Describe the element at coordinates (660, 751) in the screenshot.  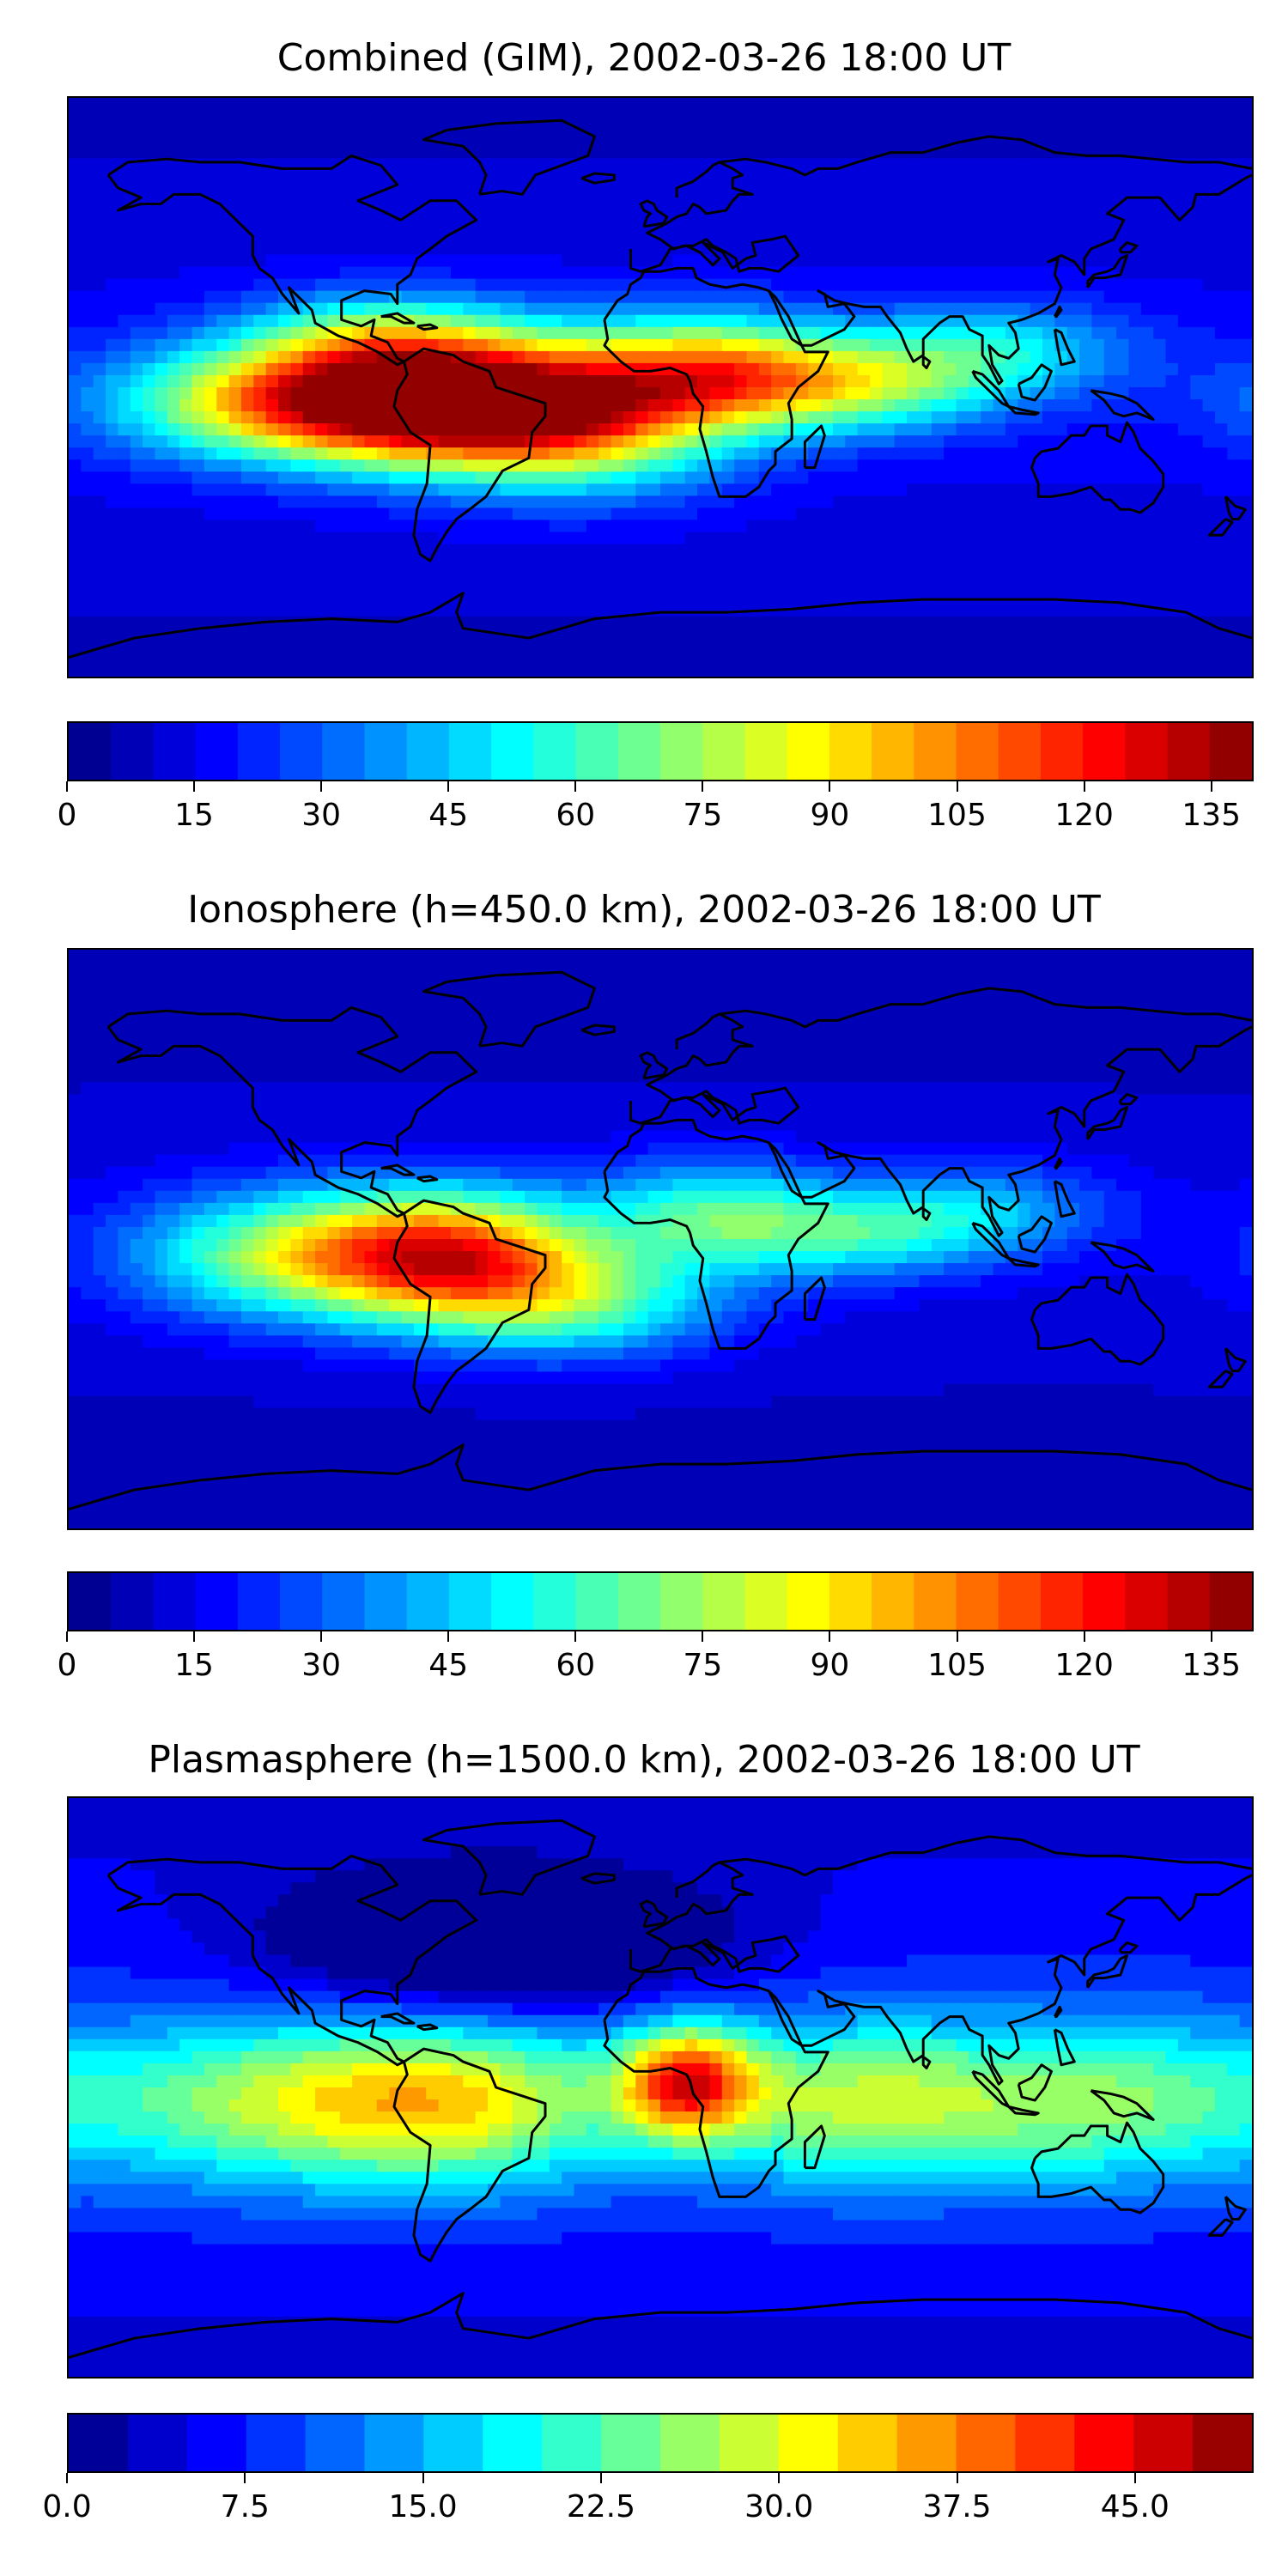
I see `panel-1-colorbar-swatches` at that location.